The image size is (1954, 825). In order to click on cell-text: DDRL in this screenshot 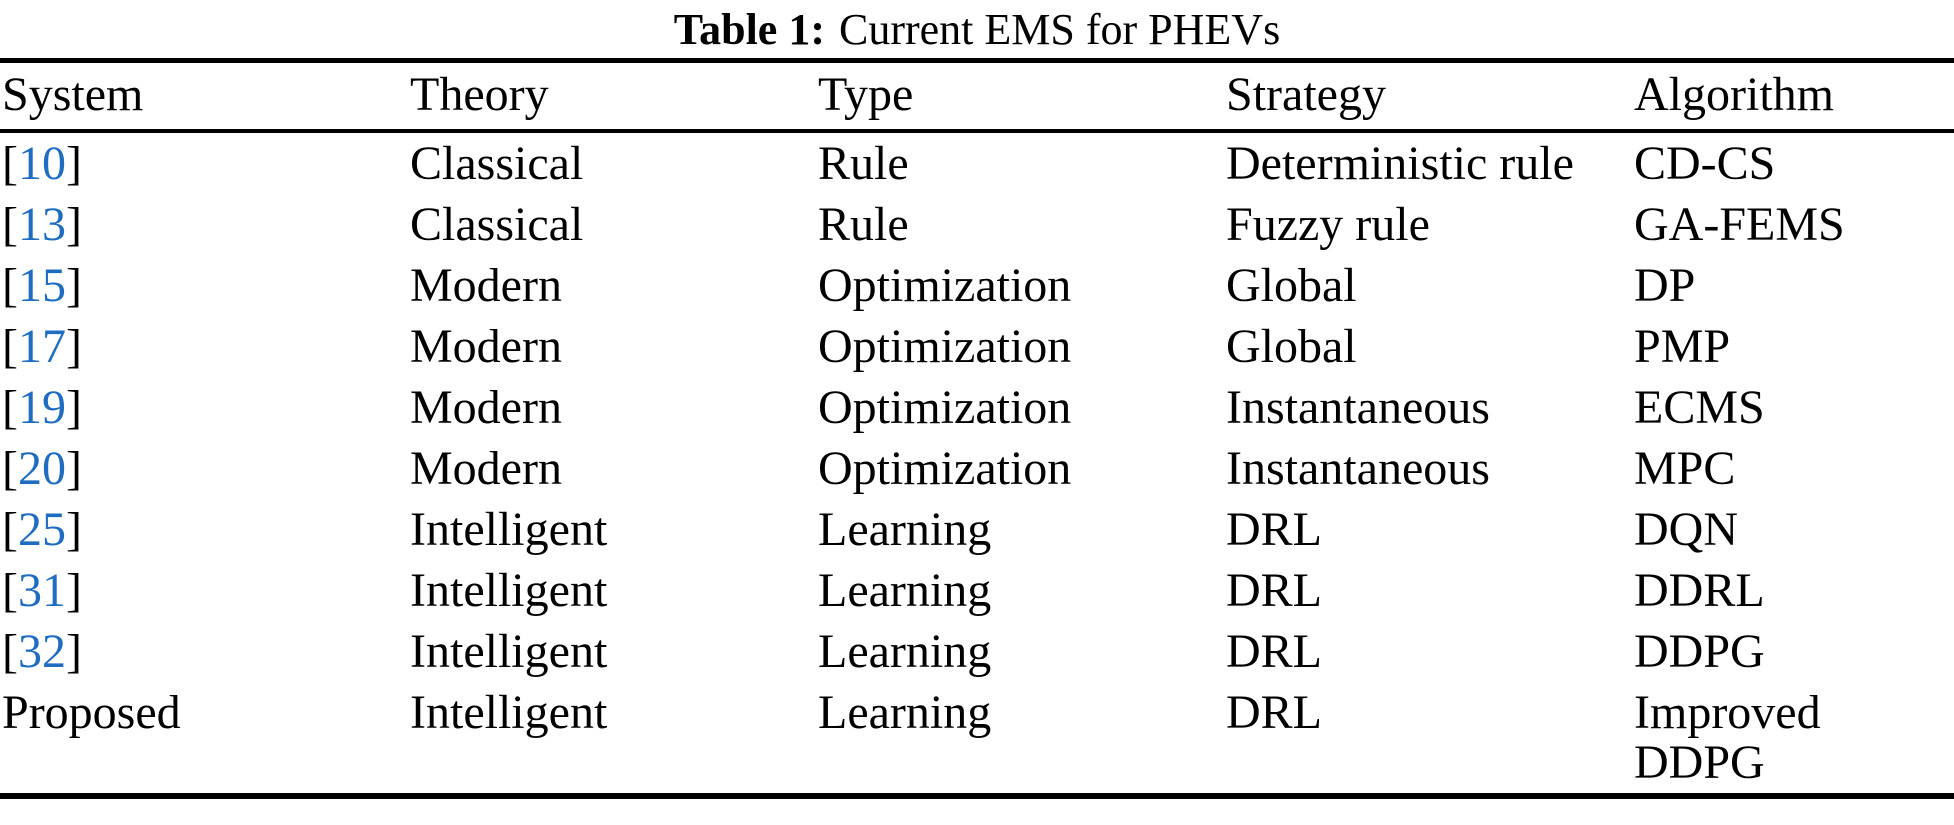, I will do `click(1699, 590)`.